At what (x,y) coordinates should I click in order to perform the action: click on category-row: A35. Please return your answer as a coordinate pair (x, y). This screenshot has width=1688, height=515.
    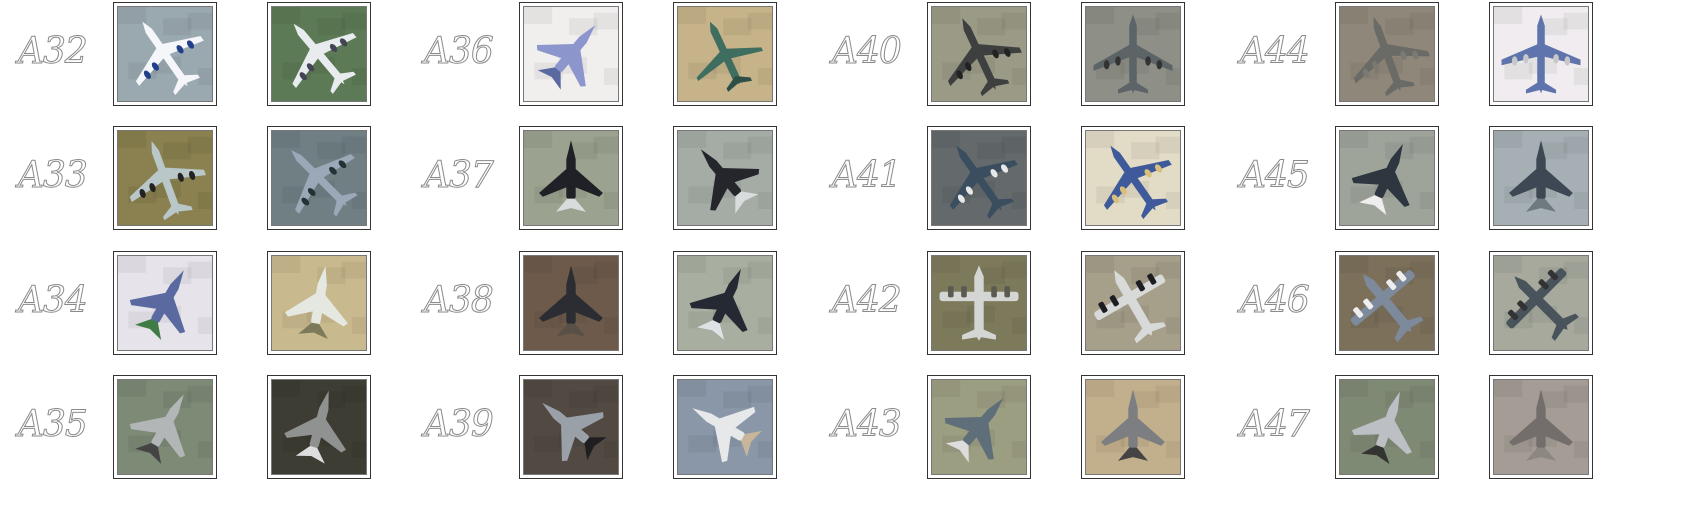
    Looking at the image, I should click on (210, 435).